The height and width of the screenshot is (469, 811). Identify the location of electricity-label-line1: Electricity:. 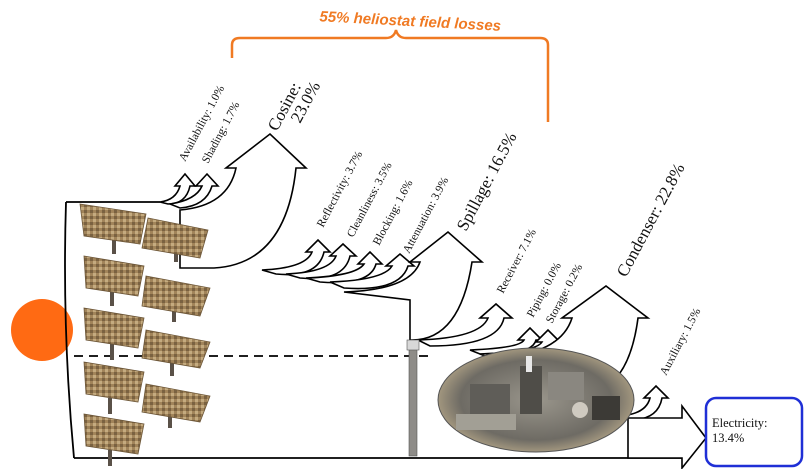
(740, 423).